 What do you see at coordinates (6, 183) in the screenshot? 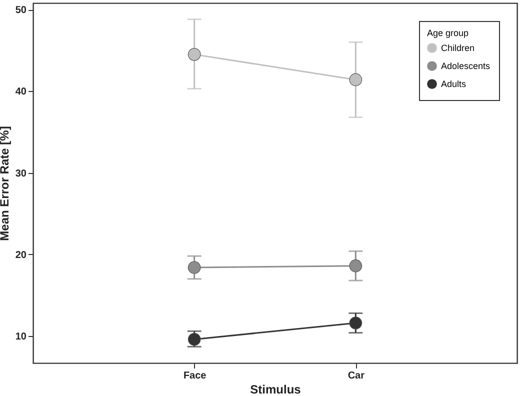
I see `y-axis-title: Mean Error Rate [%]` at bounding box center [6, 183].